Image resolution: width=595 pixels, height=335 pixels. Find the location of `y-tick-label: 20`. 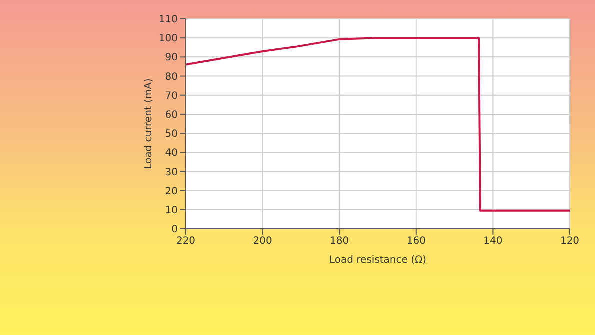

y-tick-label: 20 is located at coordinates (171, 192).